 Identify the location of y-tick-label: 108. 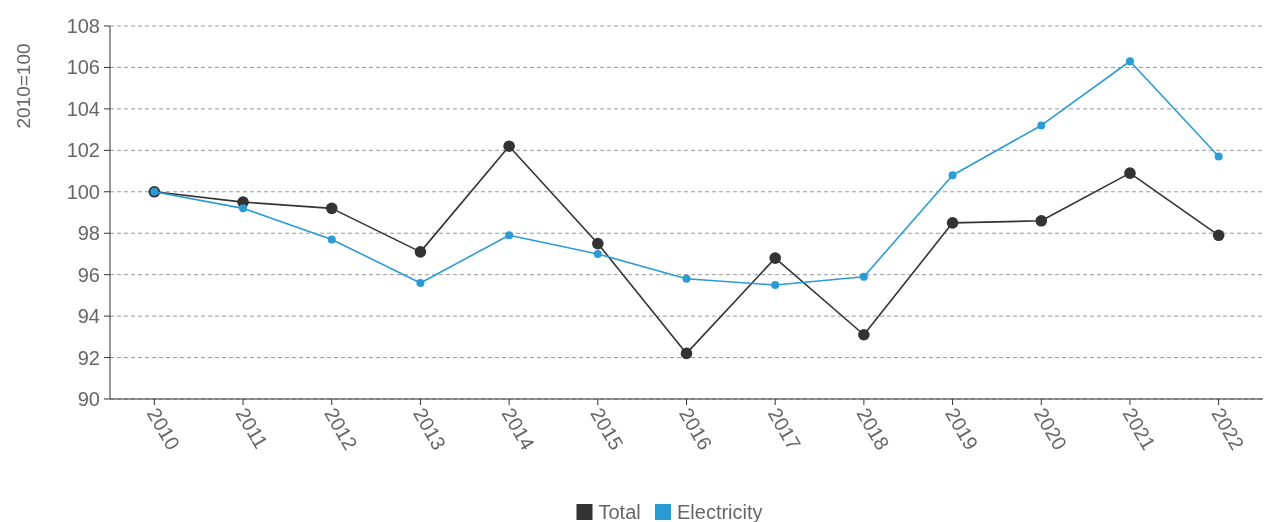
(83, 26).